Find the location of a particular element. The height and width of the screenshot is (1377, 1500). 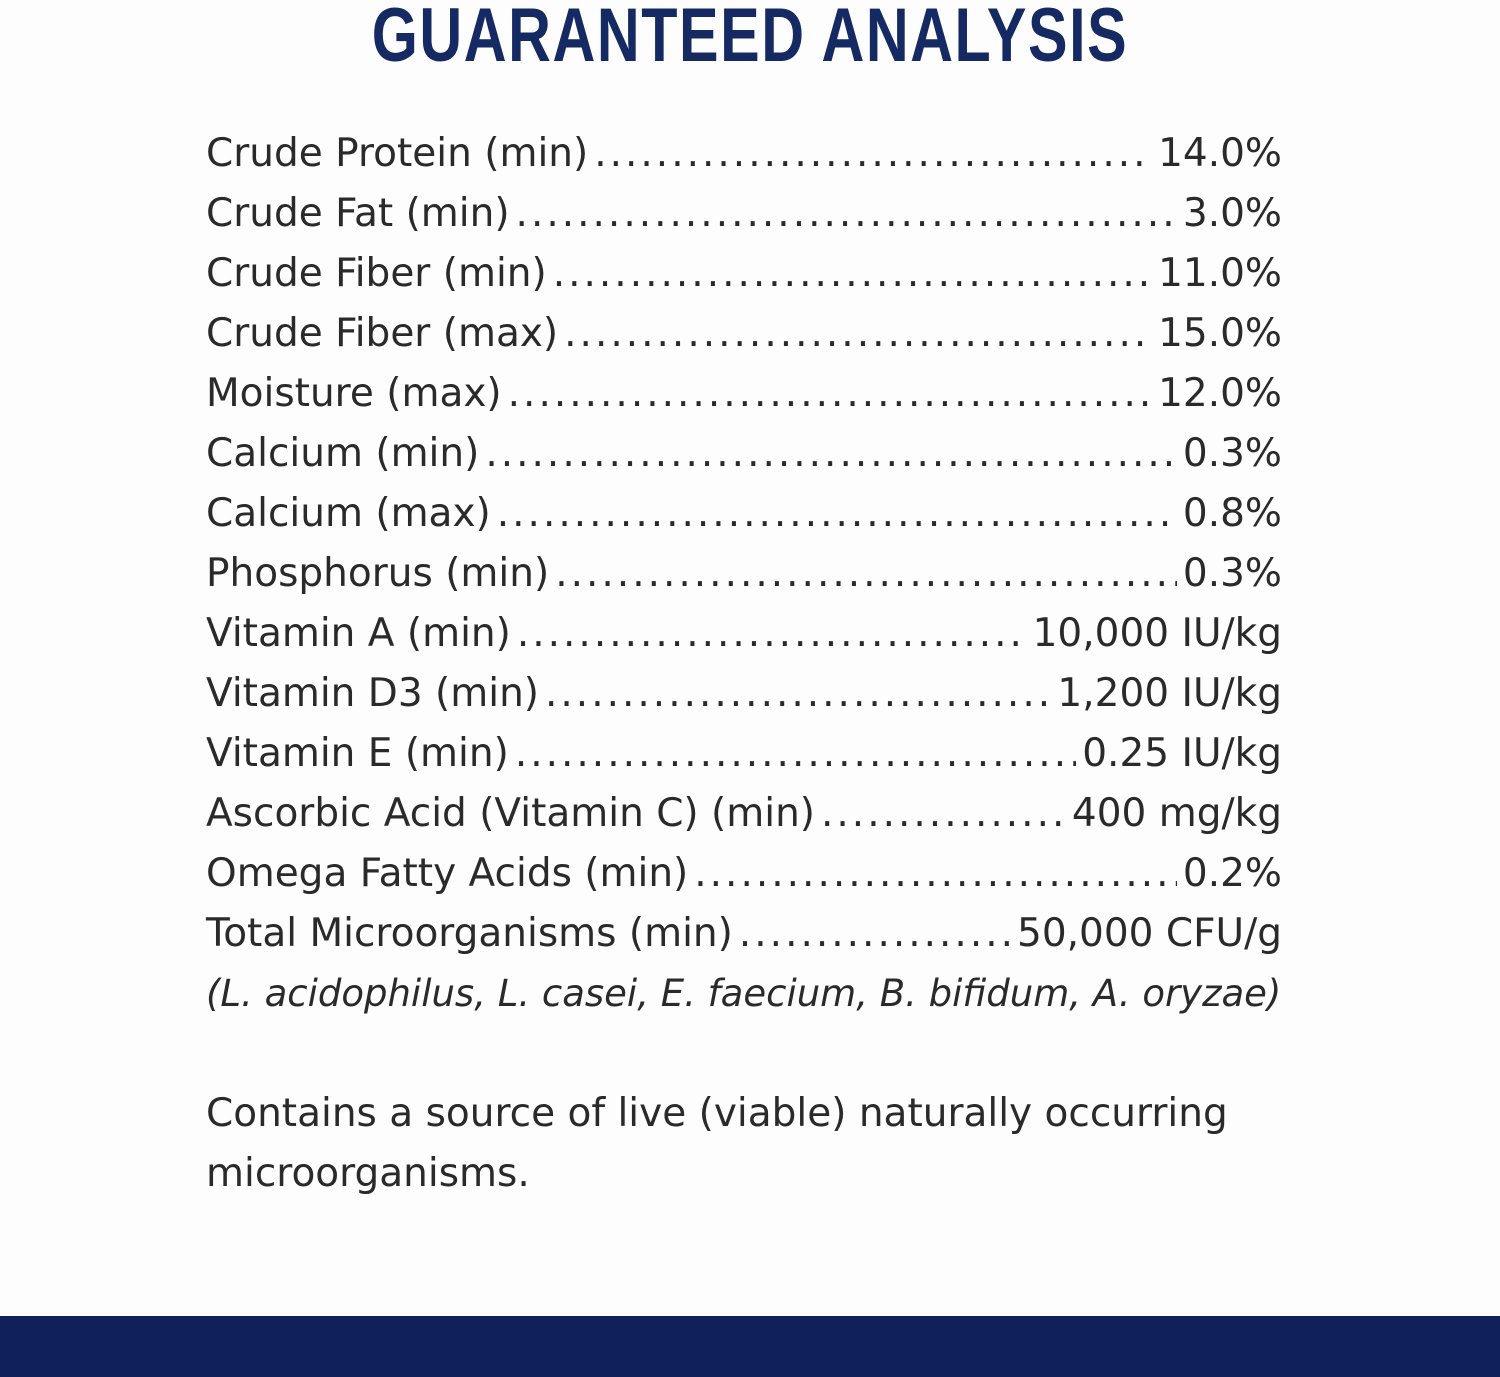

nutrient-value: 15.0% is located at coordinates (1220, 333).